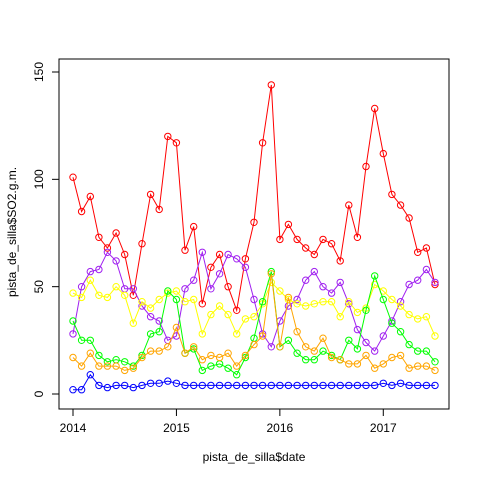 The image size is (480, 480). What do you see at coordinates (383, 428) in the screenshot?
I see `x-tick-label: 2017` at bounding box center [383, 428].